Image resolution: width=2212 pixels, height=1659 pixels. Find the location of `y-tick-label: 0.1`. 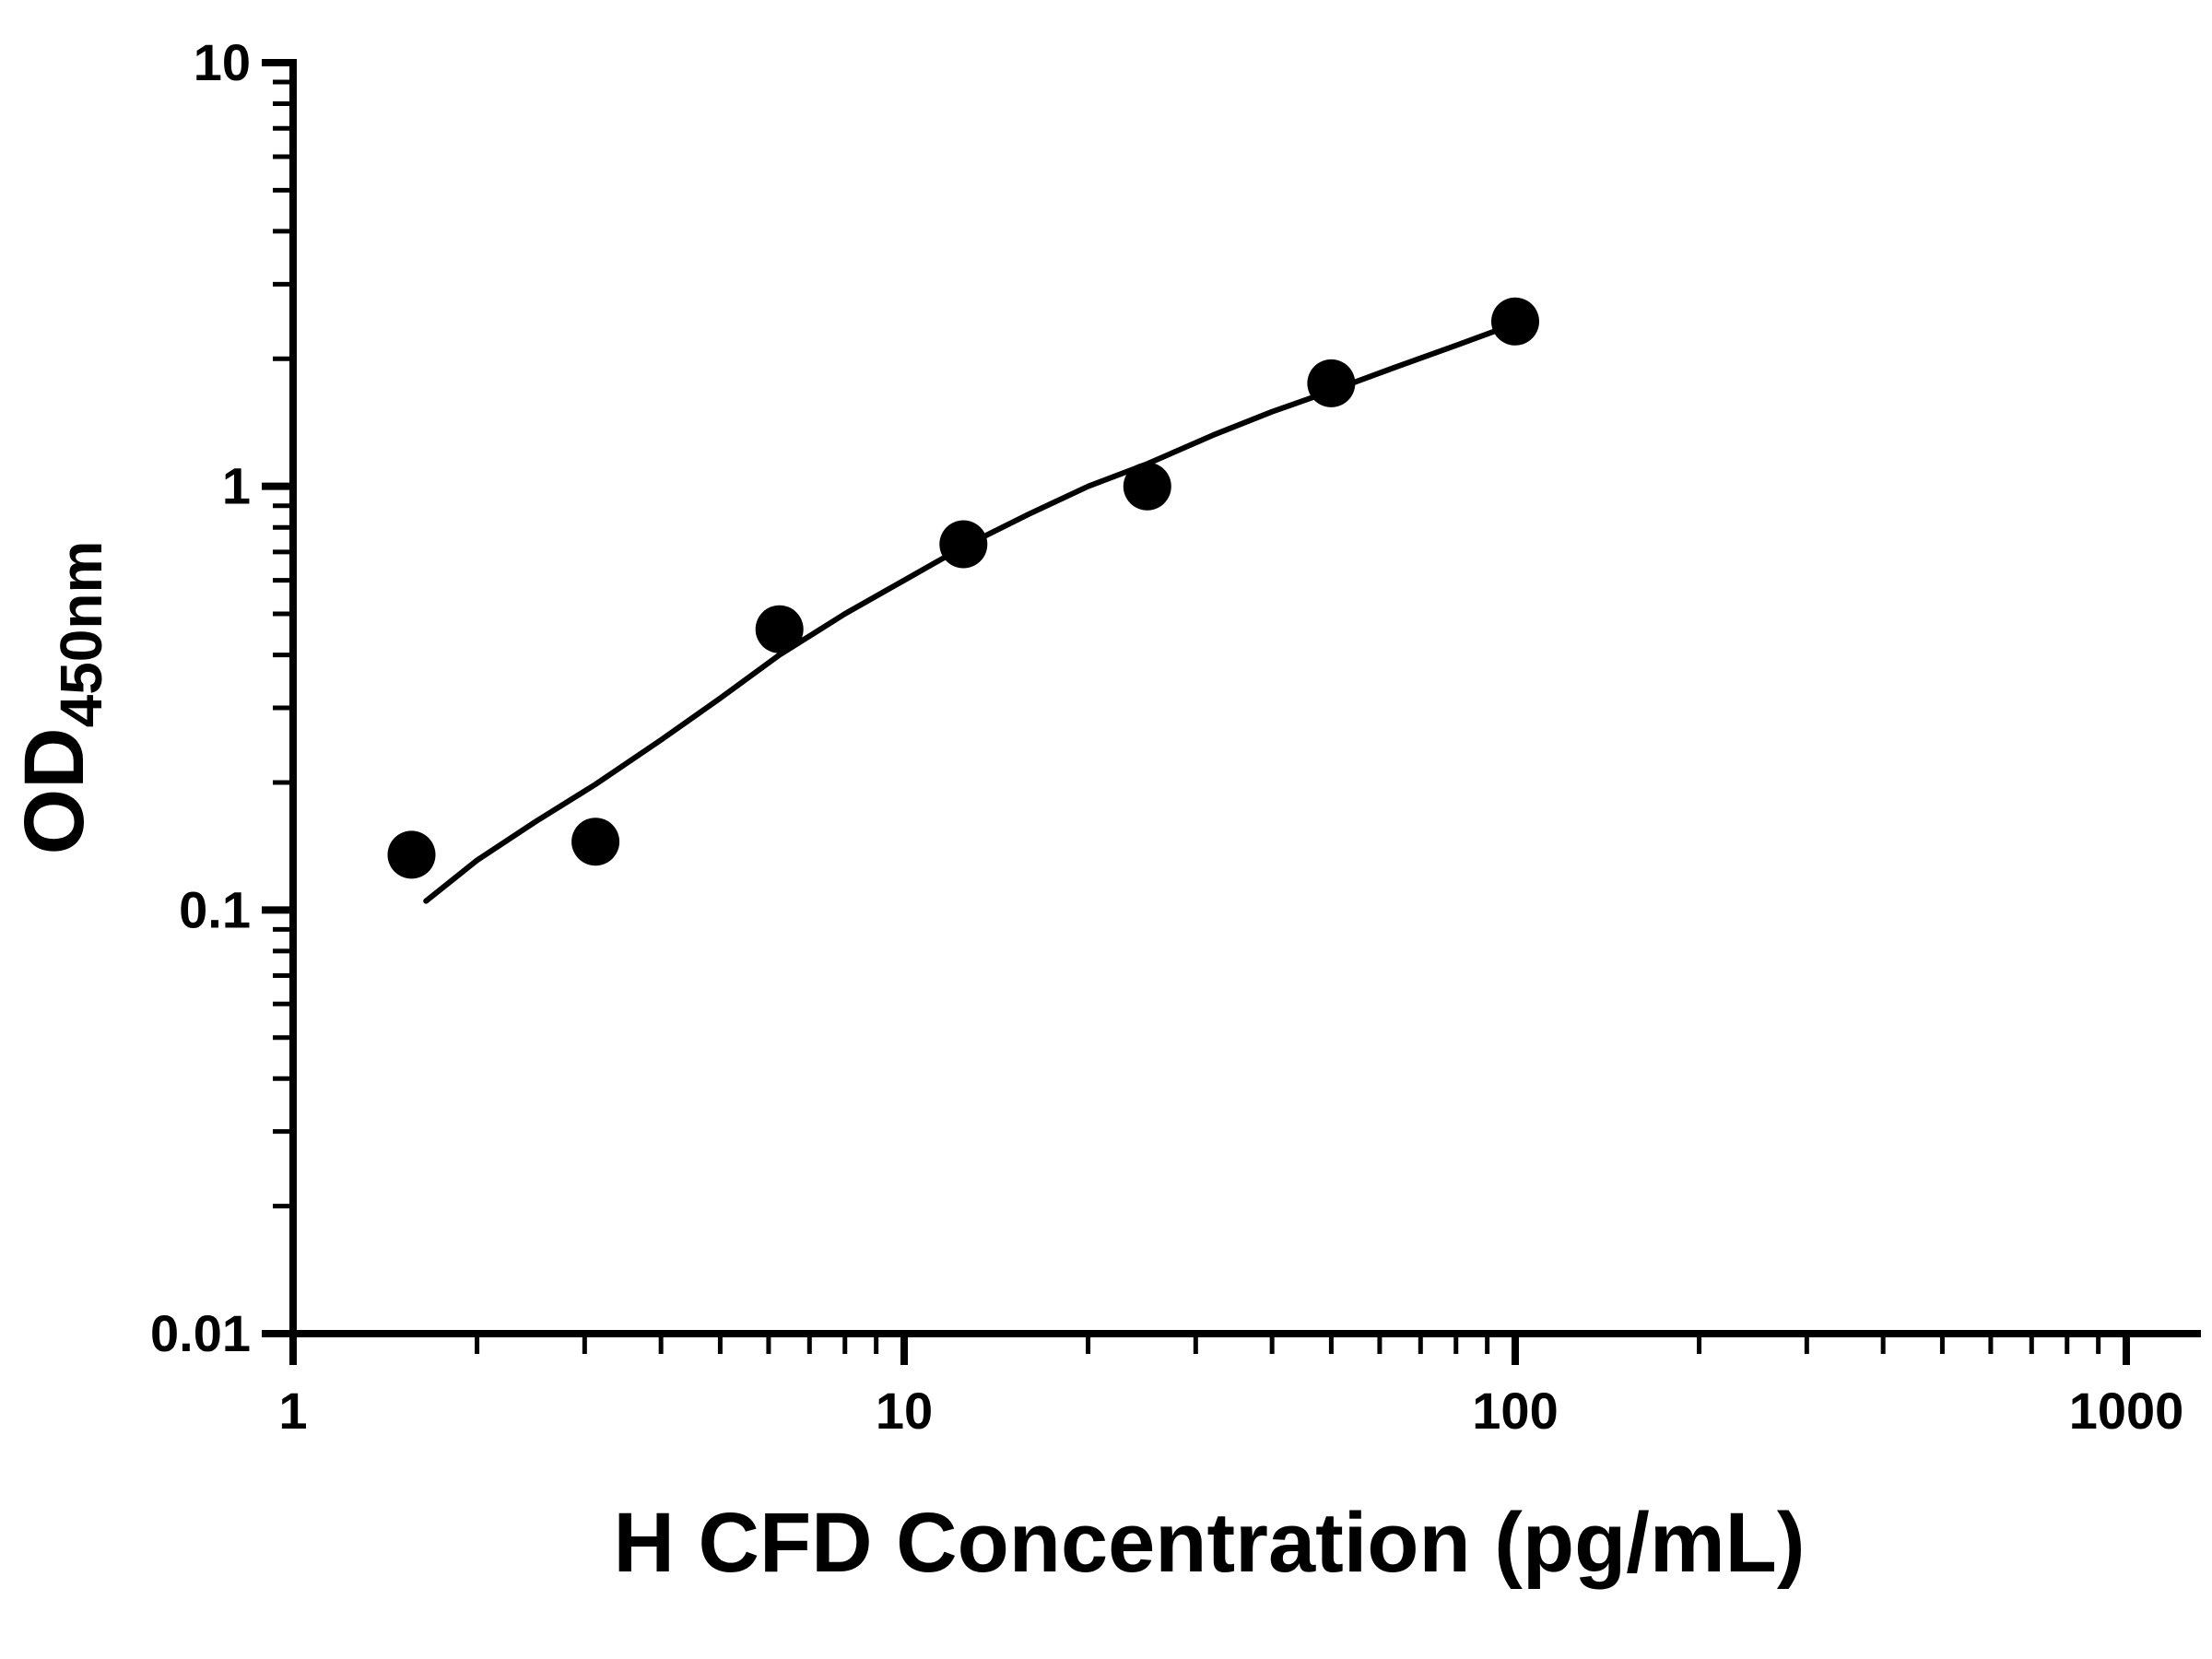

y-tick-label: 0.1 is located at coordinates (215, 909).